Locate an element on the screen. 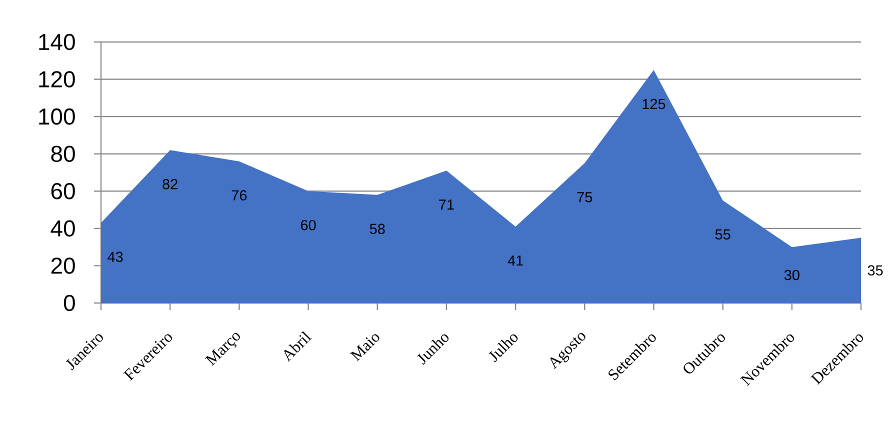  data-label: 35 is located at coordinates (875, 270).